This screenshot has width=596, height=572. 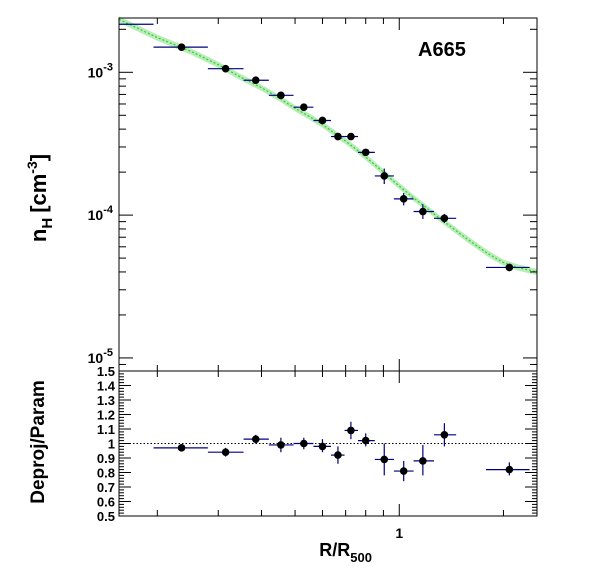 I want to click on bottom-data-points, so click(x=341, y=451).